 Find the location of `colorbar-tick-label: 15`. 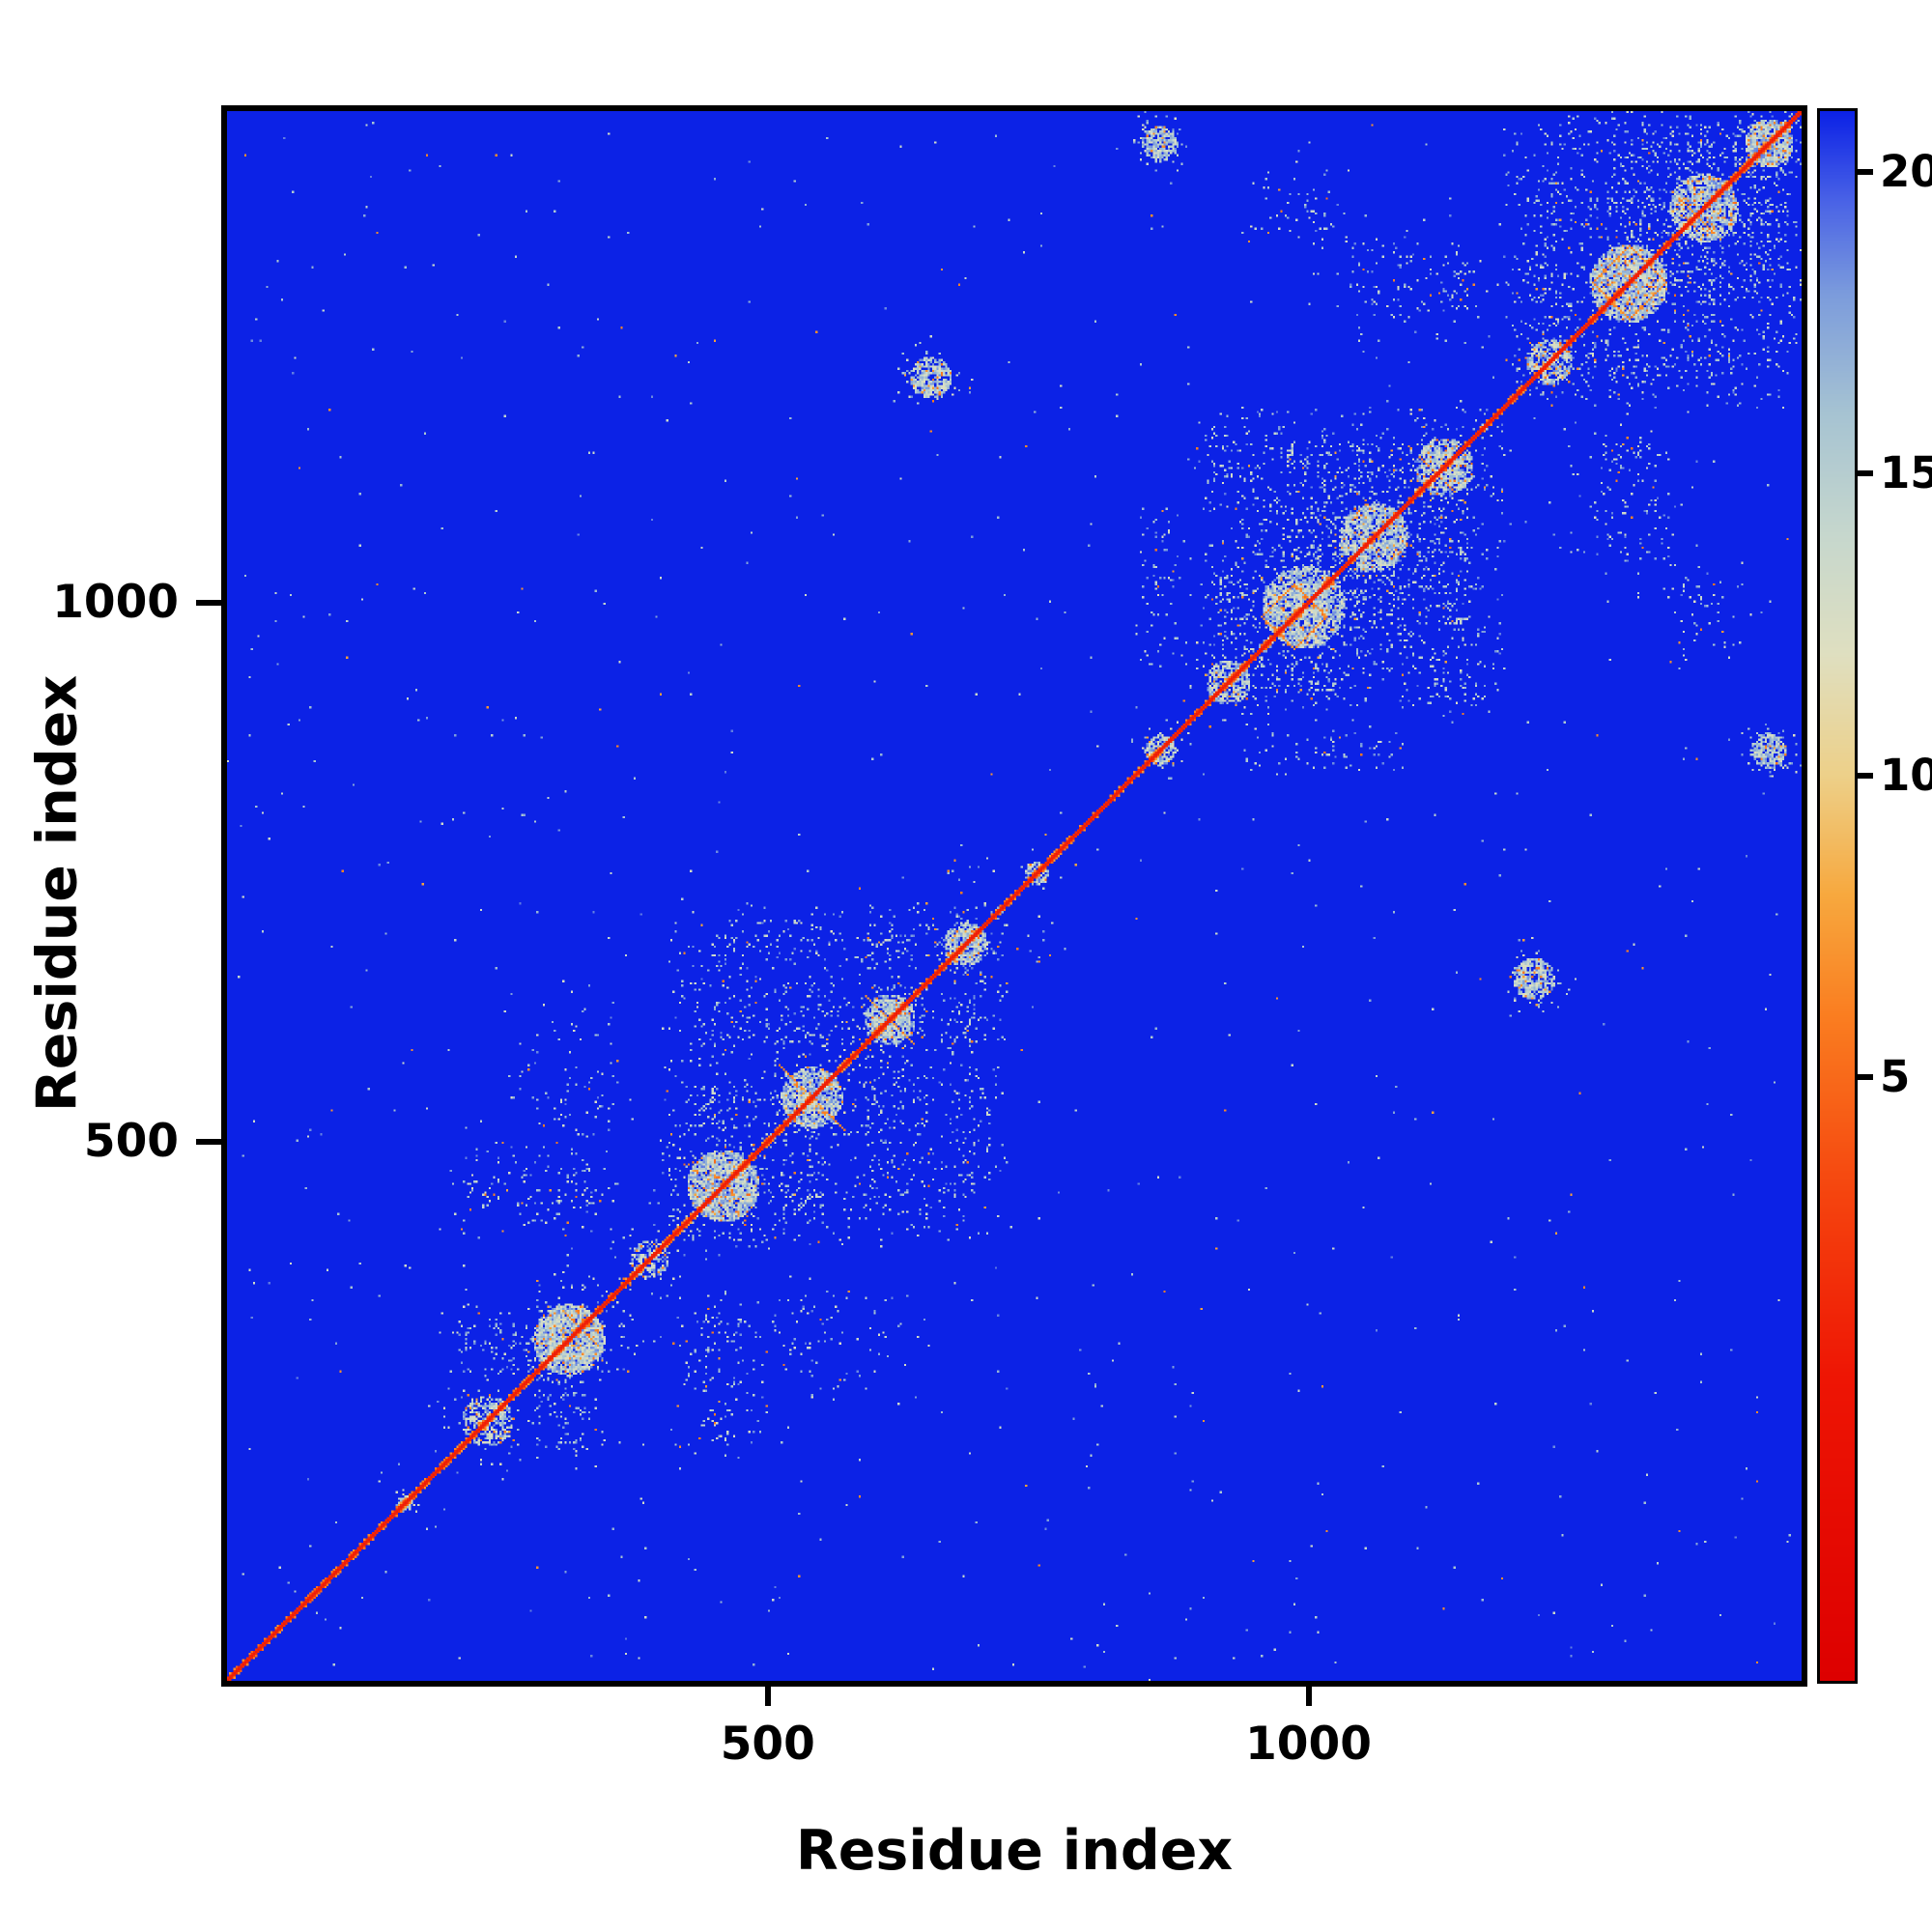

colorbar-tick-label: 15 is located at coordinates (1906, 472).